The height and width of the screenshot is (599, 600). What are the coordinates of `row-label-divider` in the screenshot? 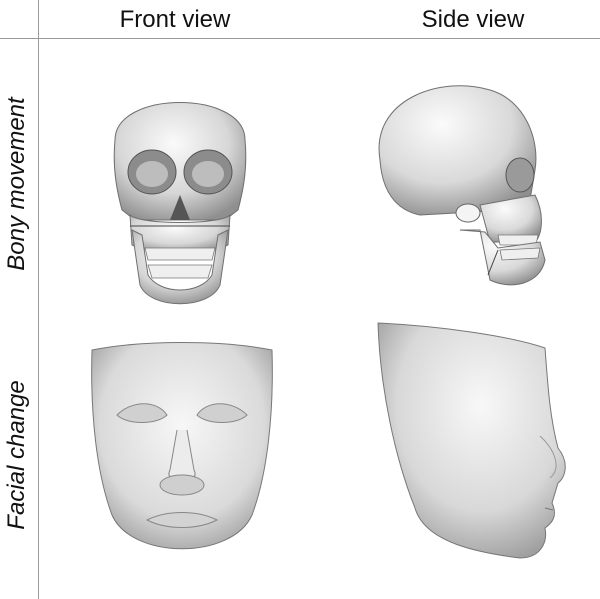 It's located at (38, 299).